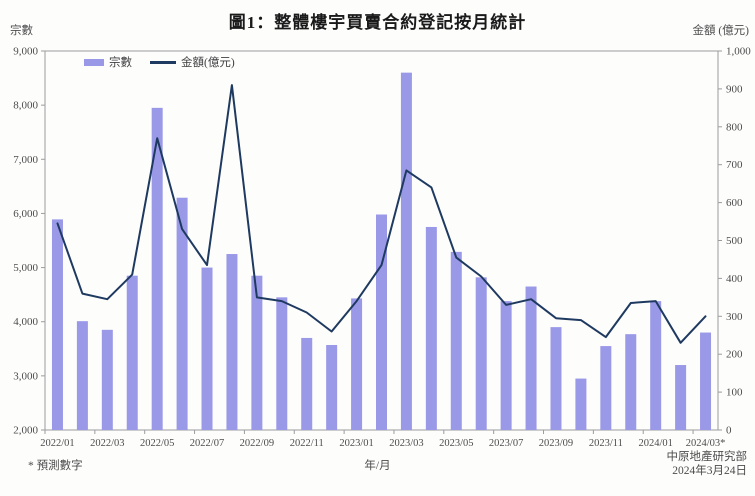  I want to click on left-axis-unit-label: 宗數, so click(21, 31).